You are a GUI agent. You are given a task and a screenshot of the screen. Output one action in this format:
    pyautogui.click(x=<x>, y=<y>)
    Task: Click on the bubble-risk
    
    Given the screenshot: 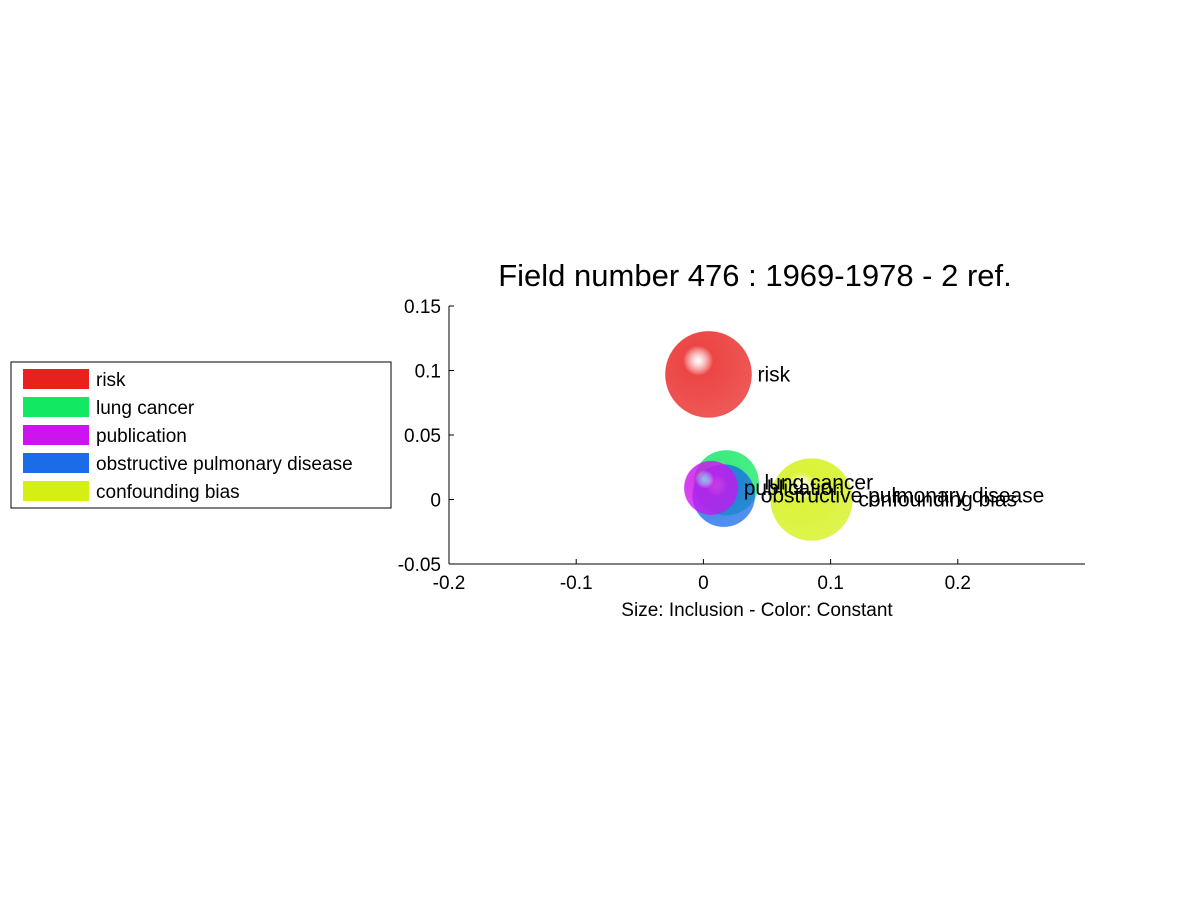 What is the action you would take?
    pyautogui.click(x=708, y=374)
    